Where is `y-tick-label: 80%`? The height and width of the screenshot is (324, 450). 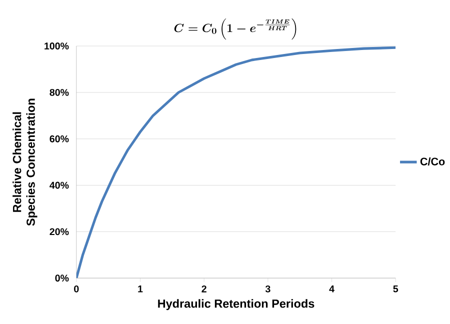 y-tick-label: 80% is located at coordinates (59, 92).